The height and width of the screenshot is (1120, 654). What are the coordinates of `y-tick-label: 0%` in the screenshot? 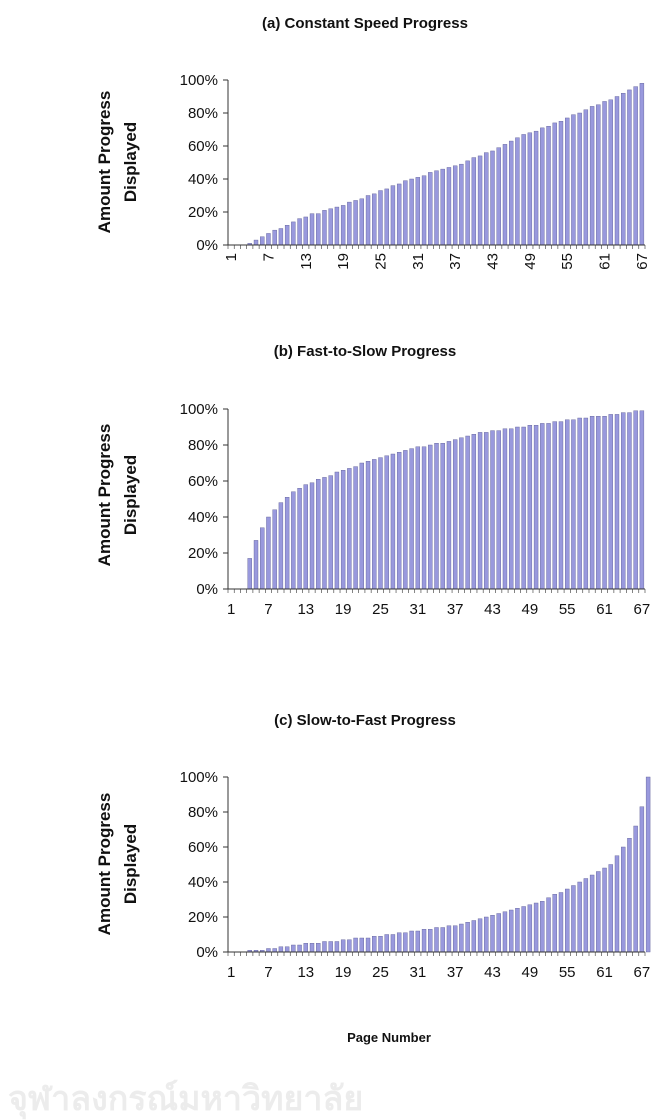 It's located at (207, 589).